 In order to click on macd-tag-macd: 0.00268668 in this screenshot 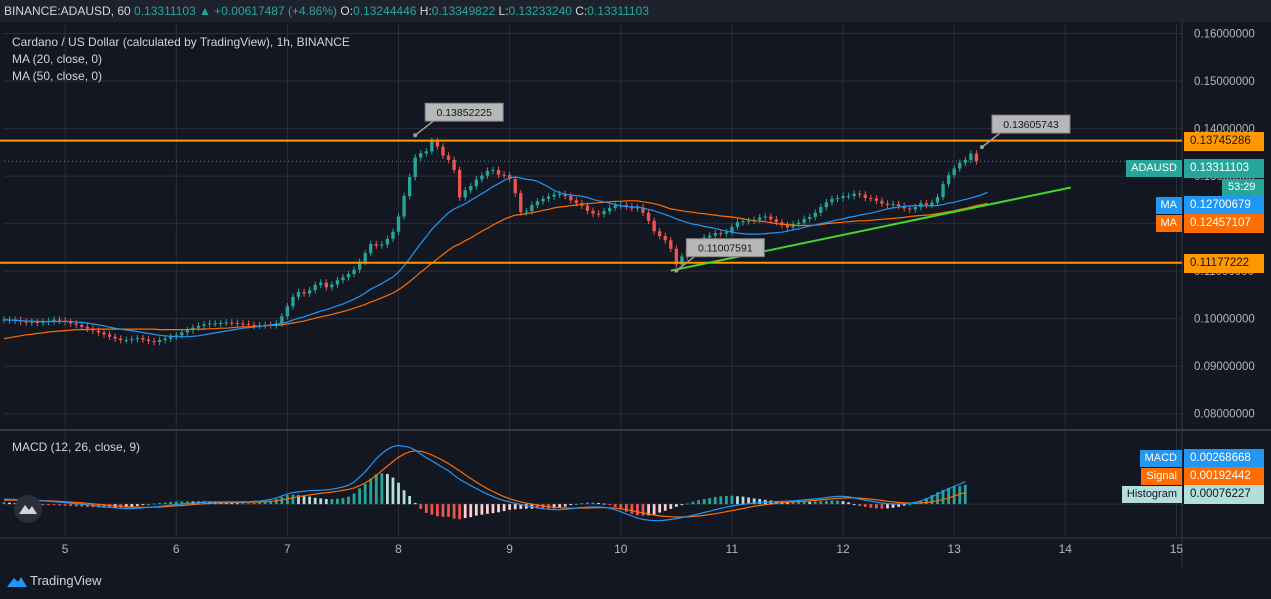, I will do `click(1224, 458)`.